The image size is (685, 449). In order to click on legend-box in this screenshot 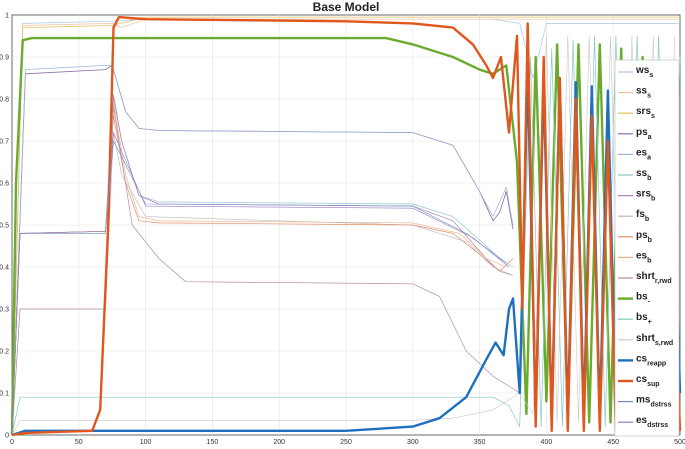, I will do `click(647, 248)`.